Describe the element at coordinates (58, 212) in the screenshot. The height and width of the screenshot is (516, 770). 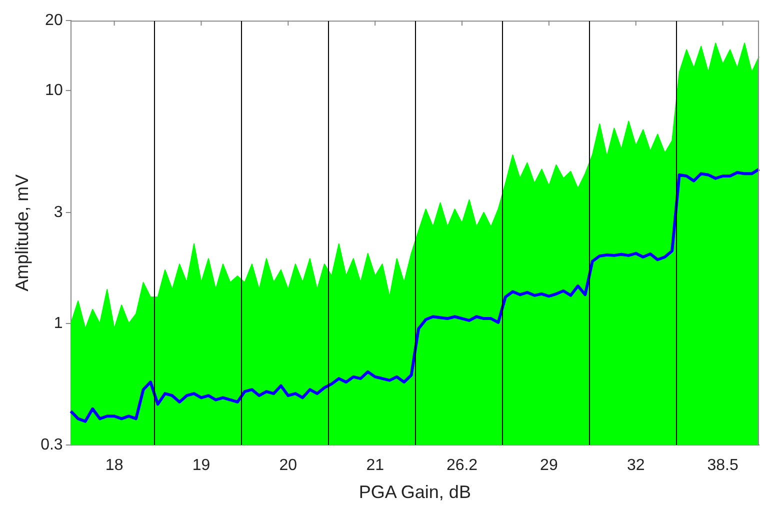
I see `y-tick-label: 3` at that location.